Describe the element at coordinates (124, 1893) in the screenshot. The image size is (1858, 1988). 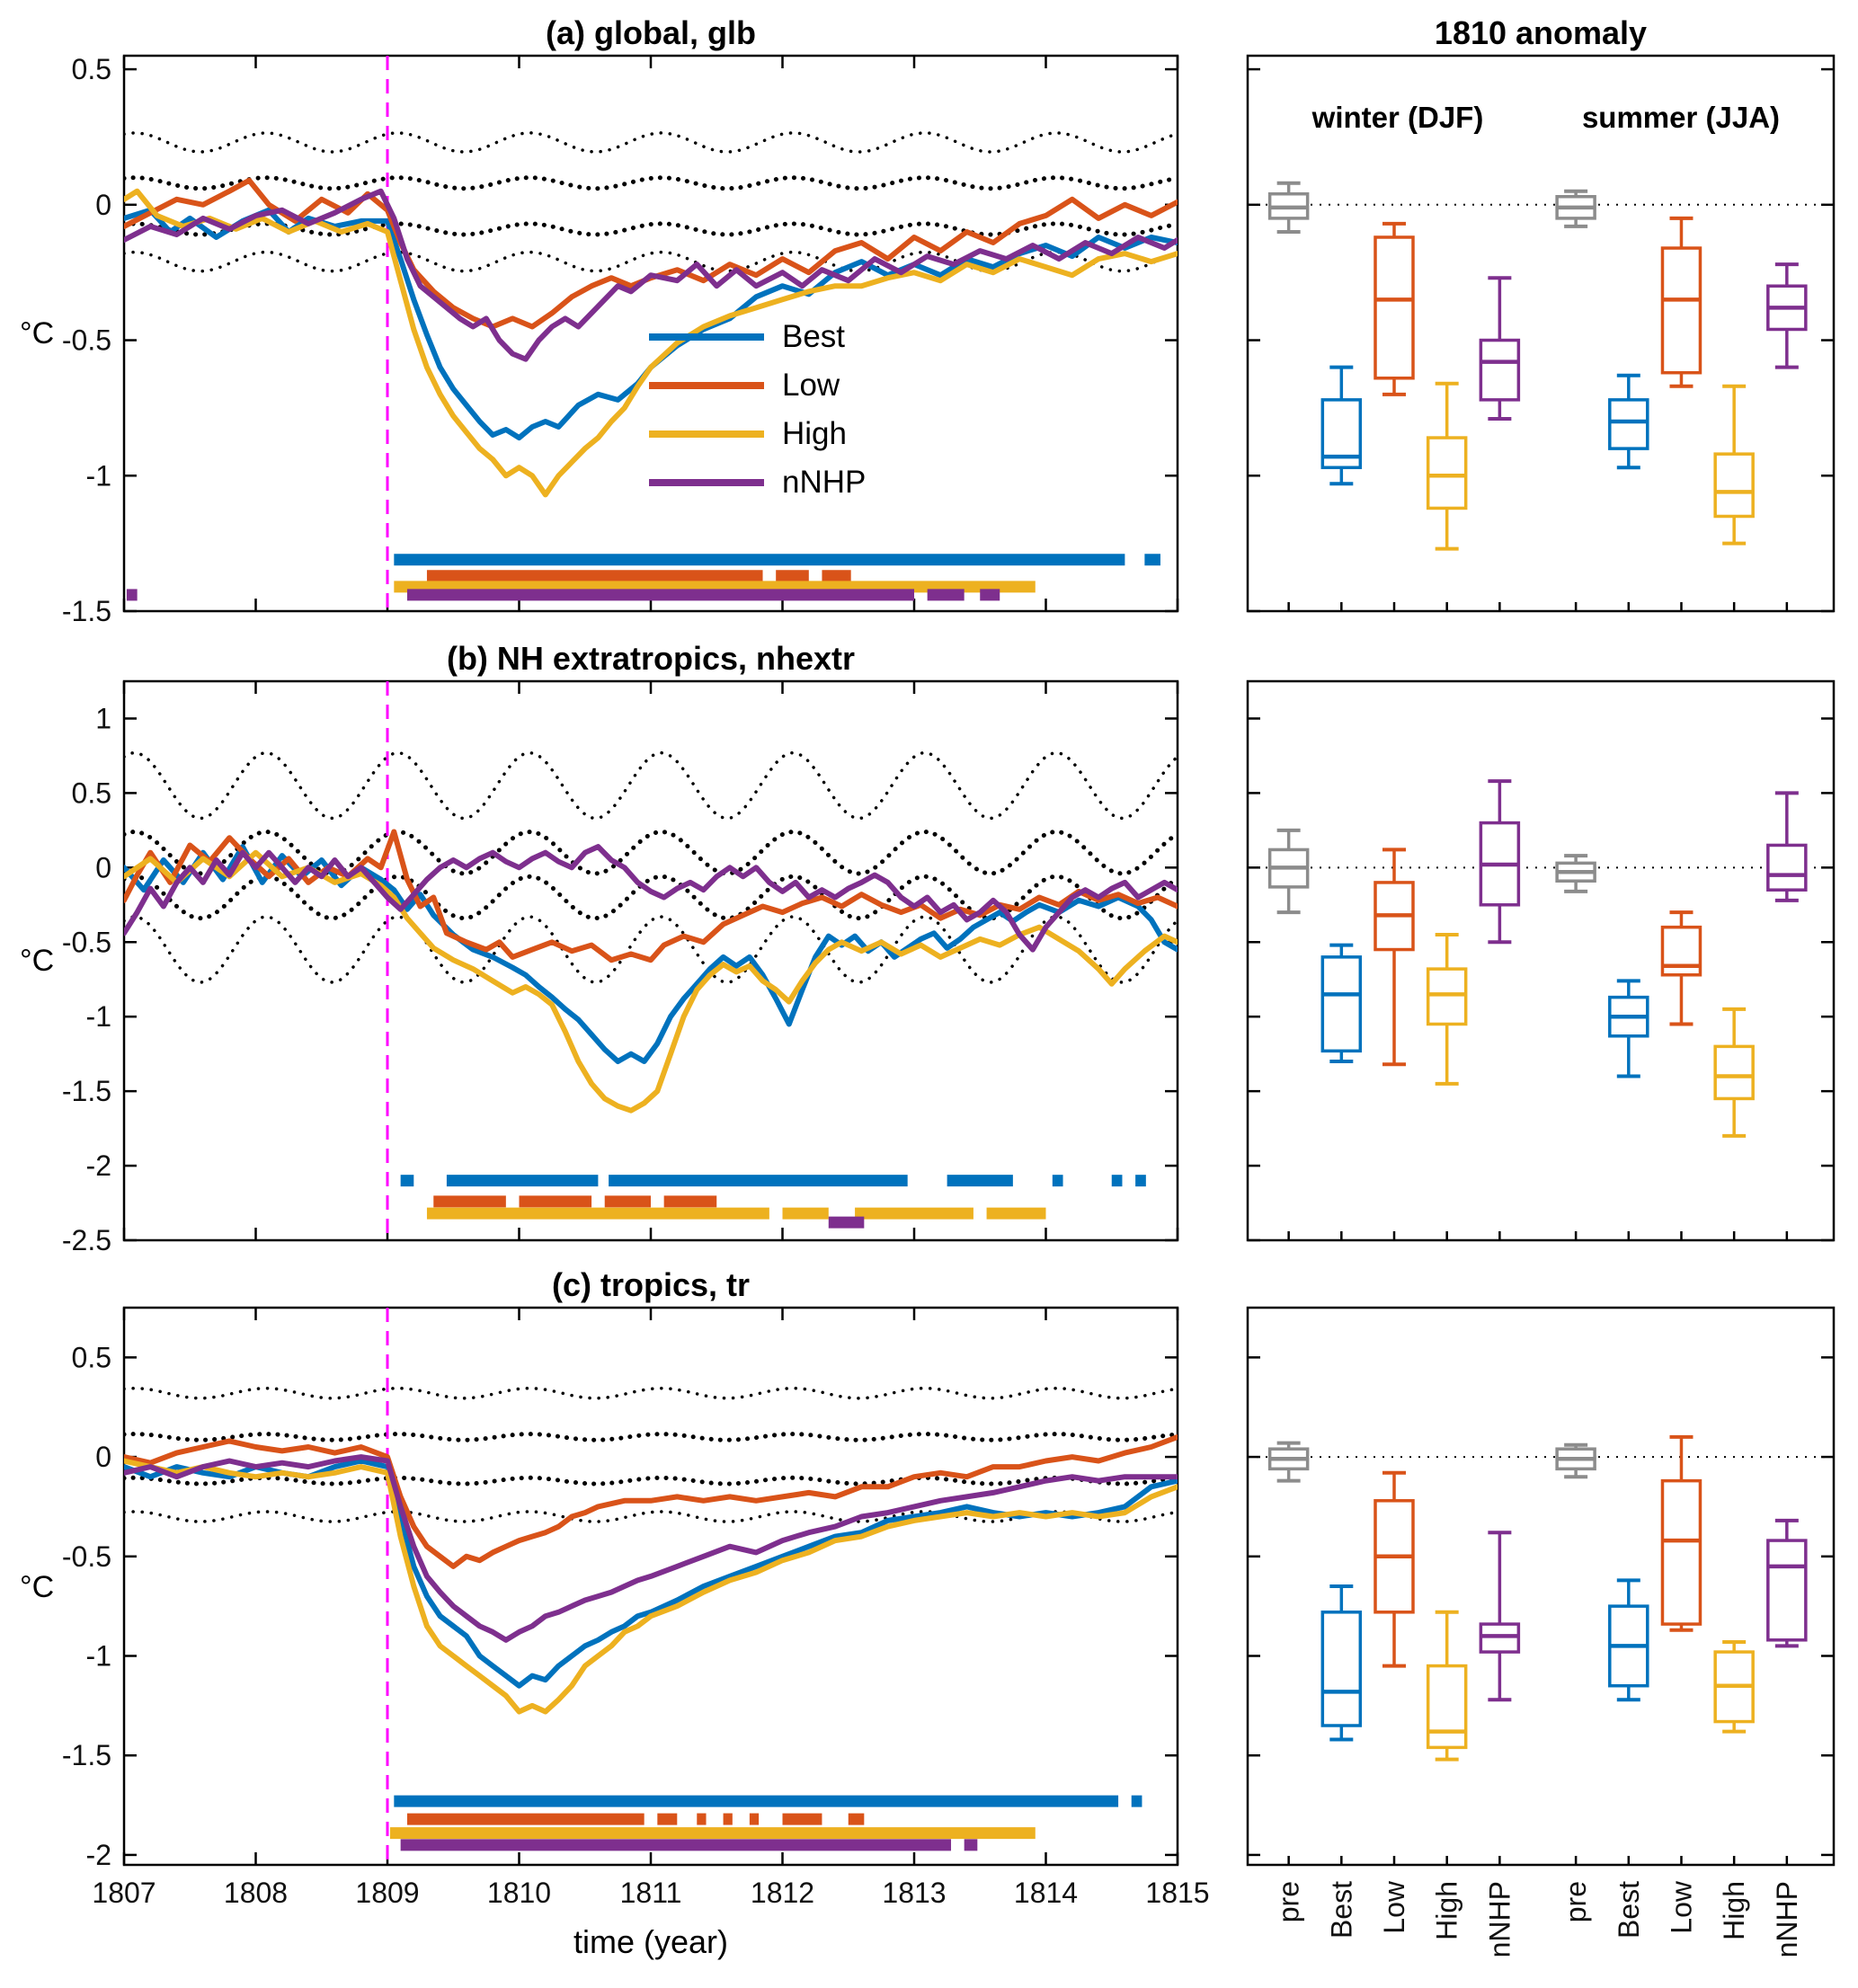
I see `x-tick-label: 1807` at that location.